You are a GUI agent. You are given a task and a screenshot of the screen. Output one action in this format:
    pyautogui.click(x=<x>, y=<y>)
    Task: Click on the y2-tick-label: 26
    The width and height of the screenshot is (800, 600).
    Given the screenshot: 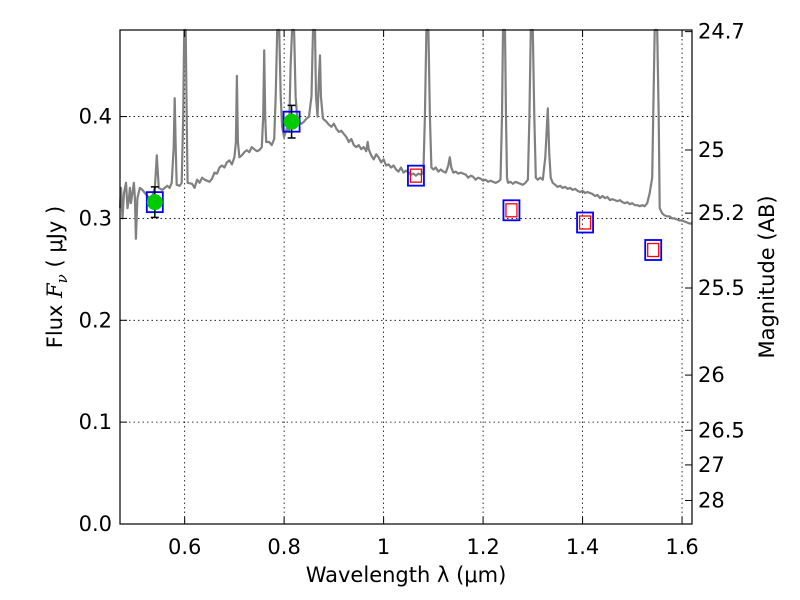 What is the action you would take?
    pyautogui.click(x=711, y=375)
    